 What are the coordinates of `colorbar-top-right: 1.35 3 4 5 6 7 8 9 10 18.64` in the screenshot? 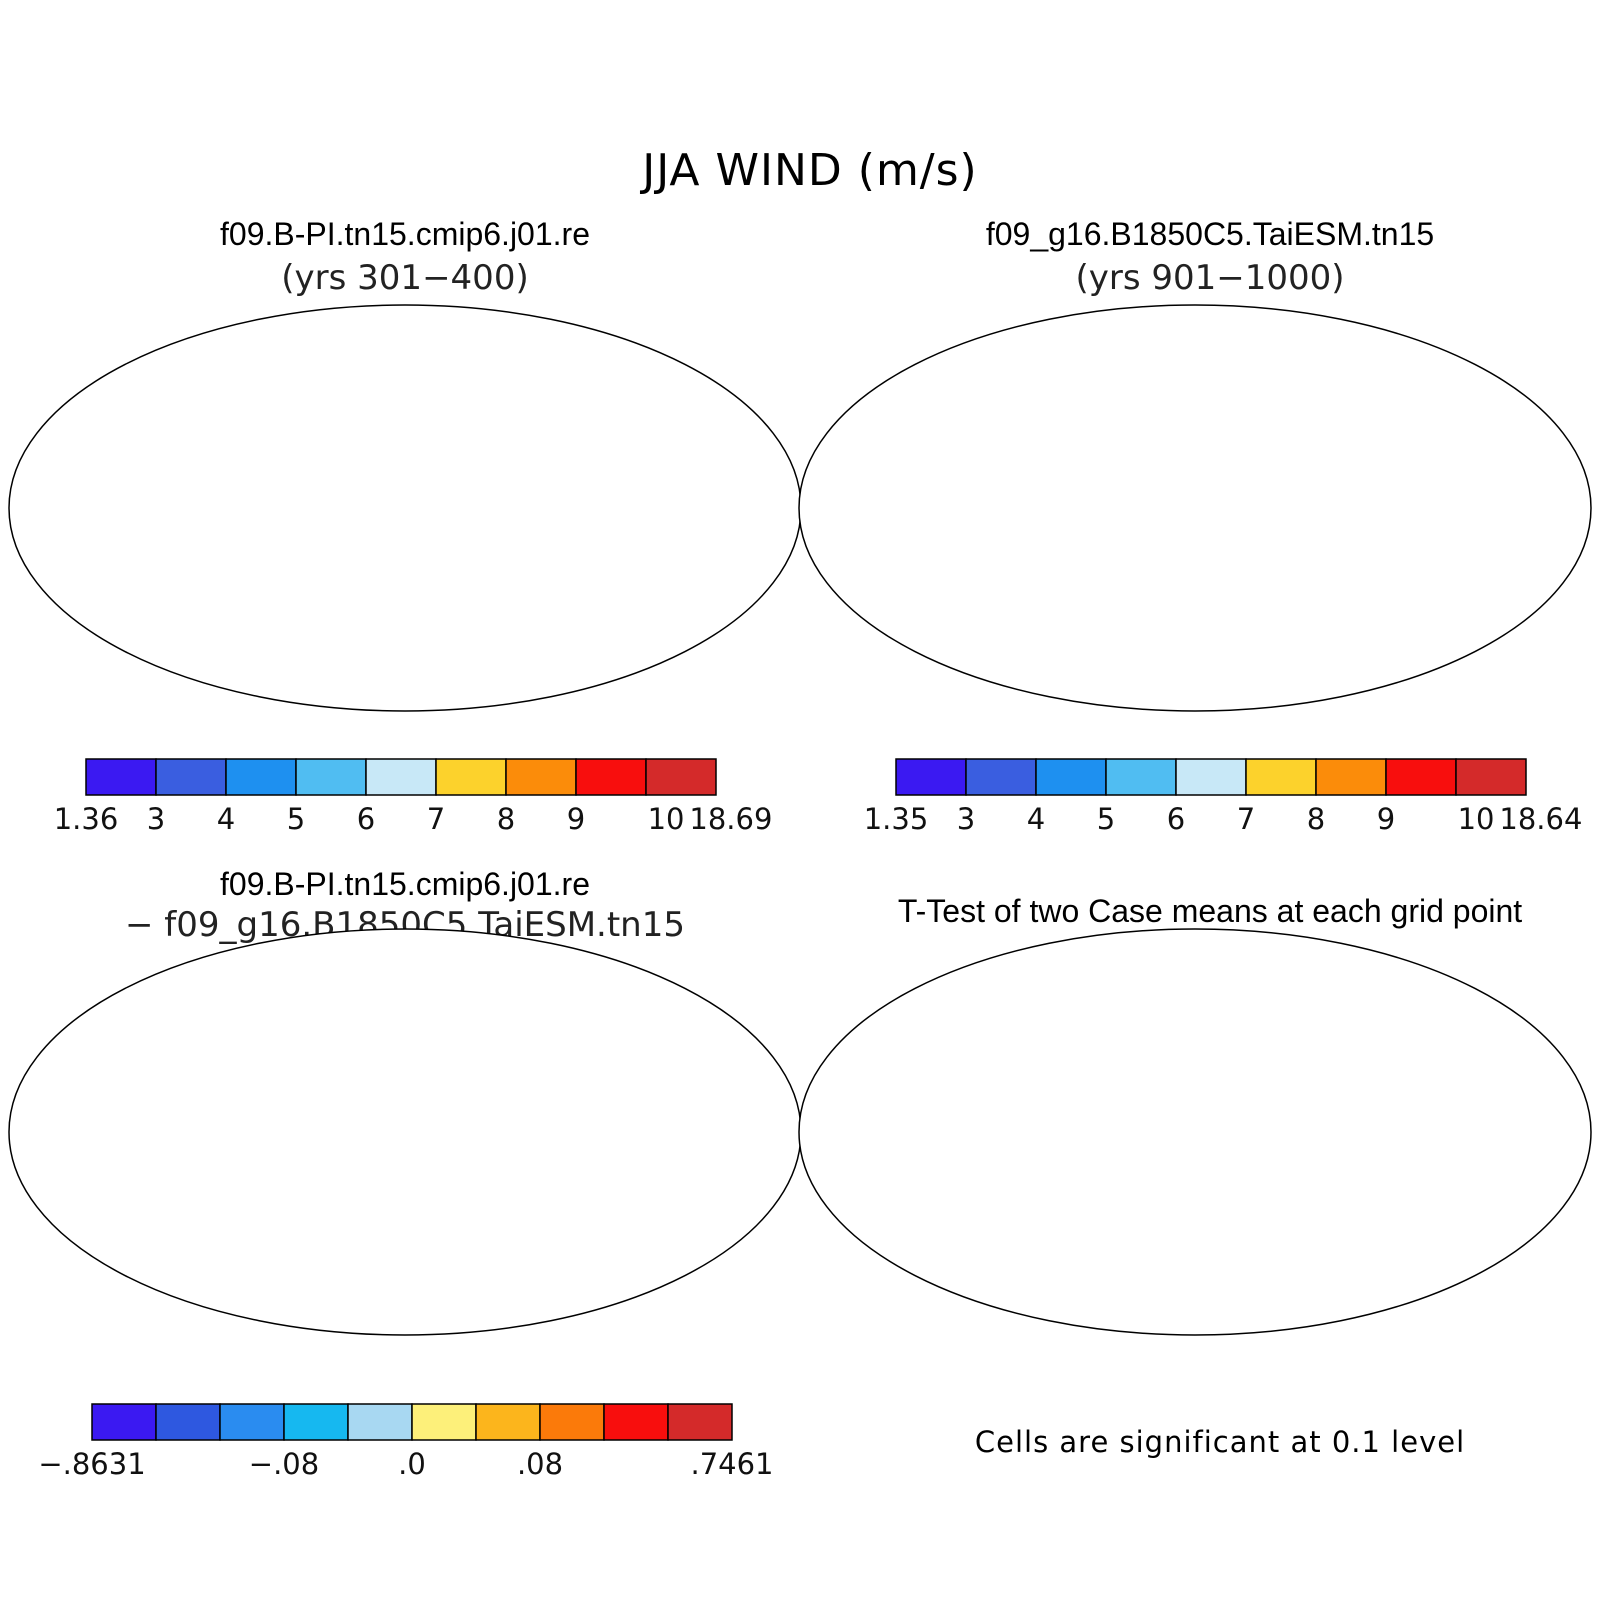 It's located at (1223, 797).